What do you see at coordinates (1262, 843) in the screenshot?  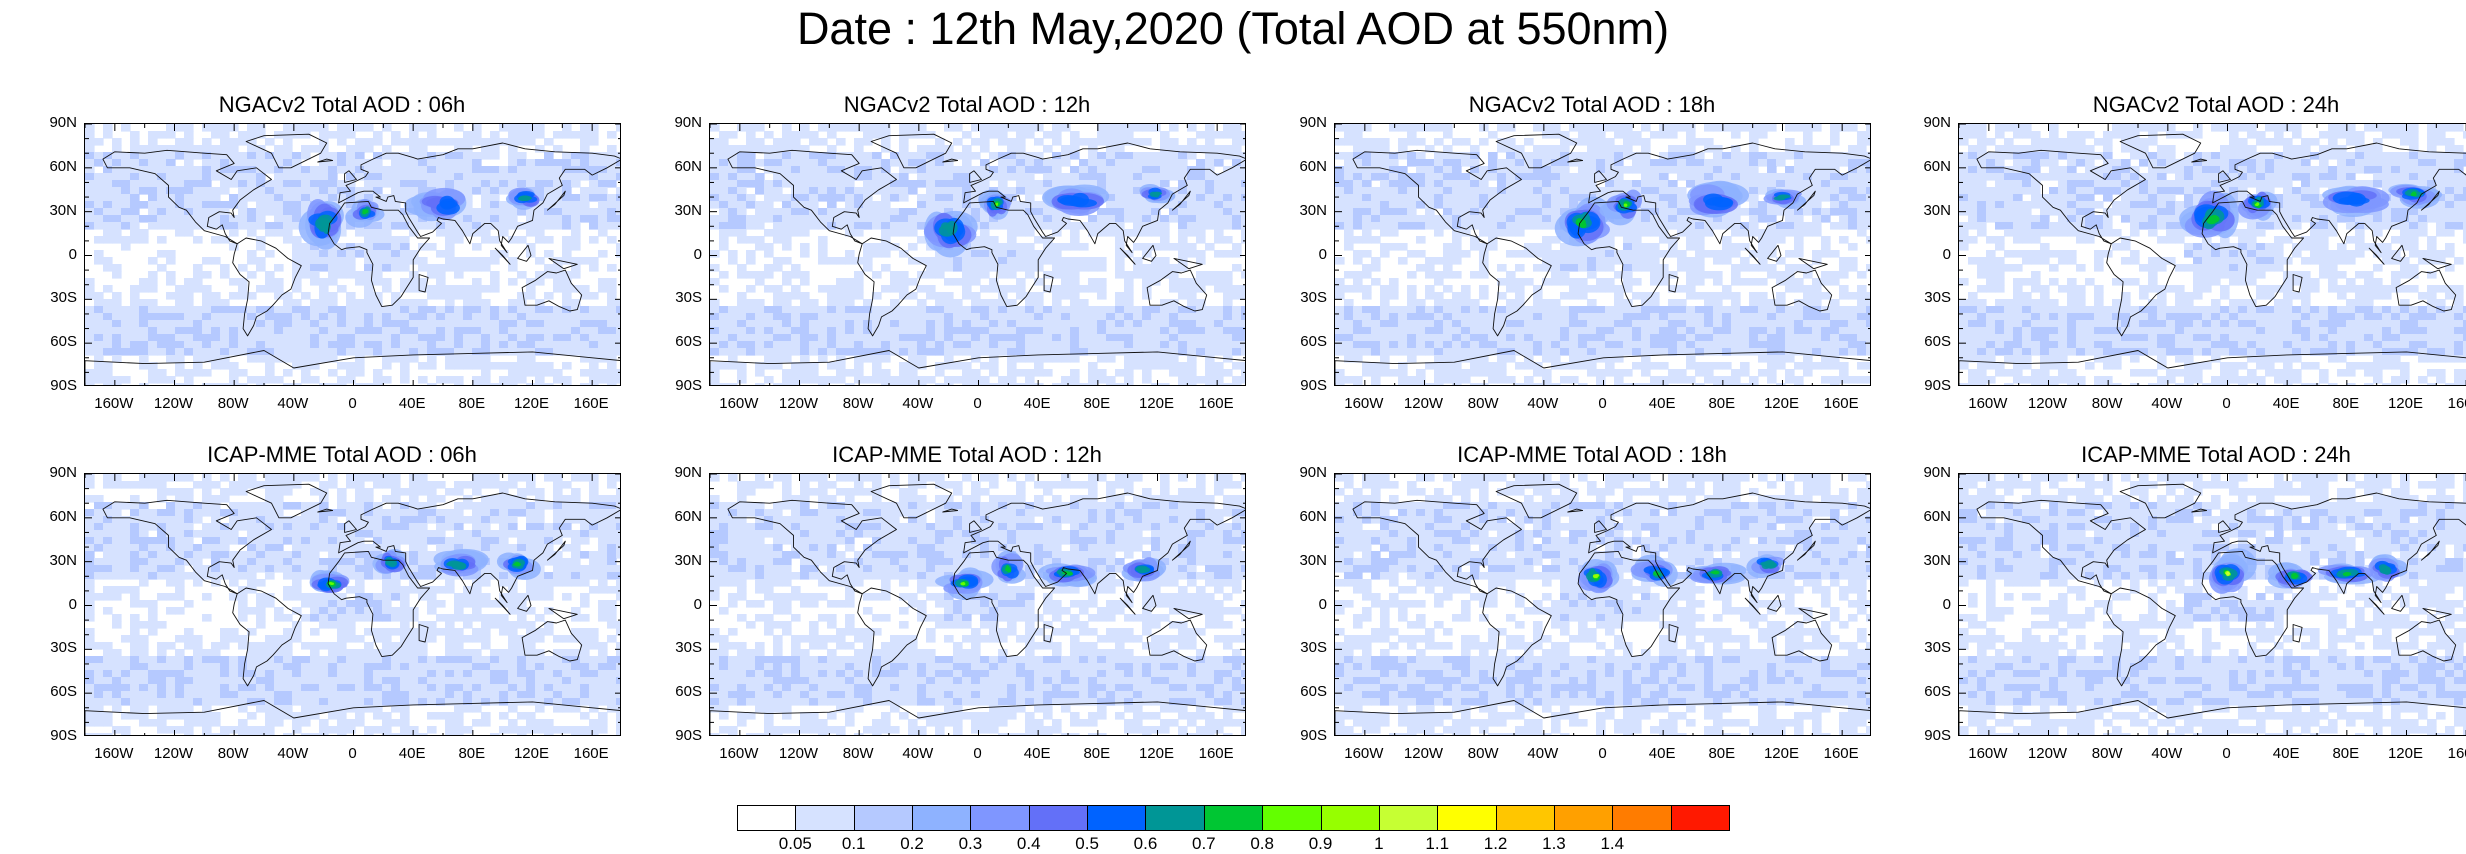 I see `colorbar-tick-label: 0.8` at bounding box center [1262, 843].